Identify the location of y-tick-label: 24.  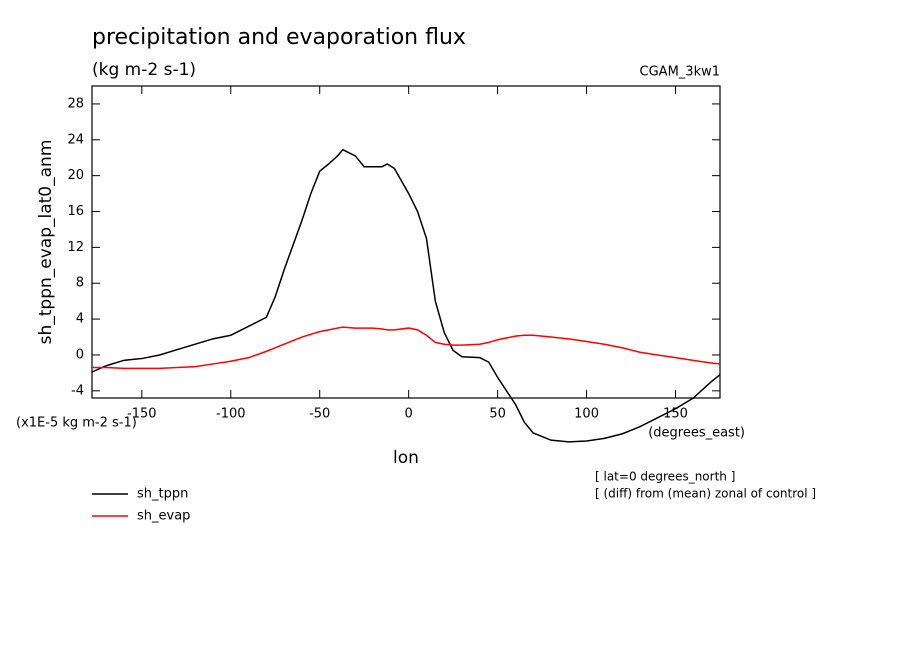
(75, 139).